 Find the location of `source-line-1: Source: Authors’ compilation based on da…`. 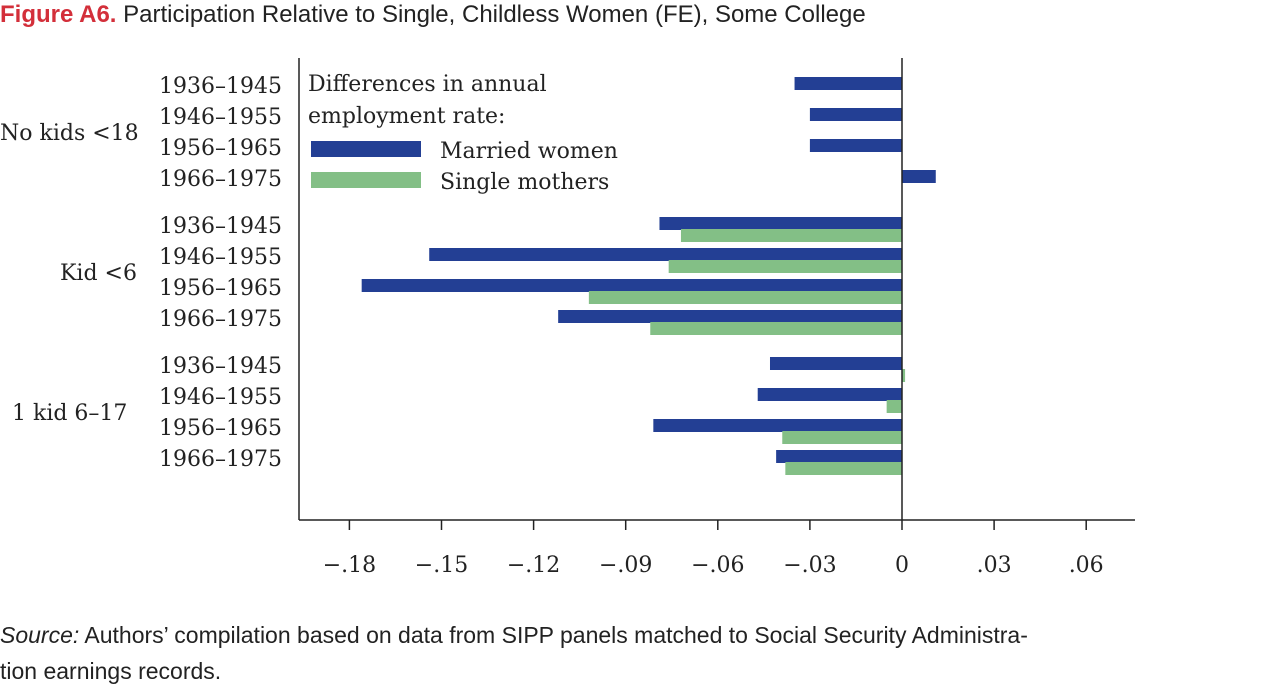

source-line-1: Source: Authors’ compilation based on da… is located at coordinates (640, 635).